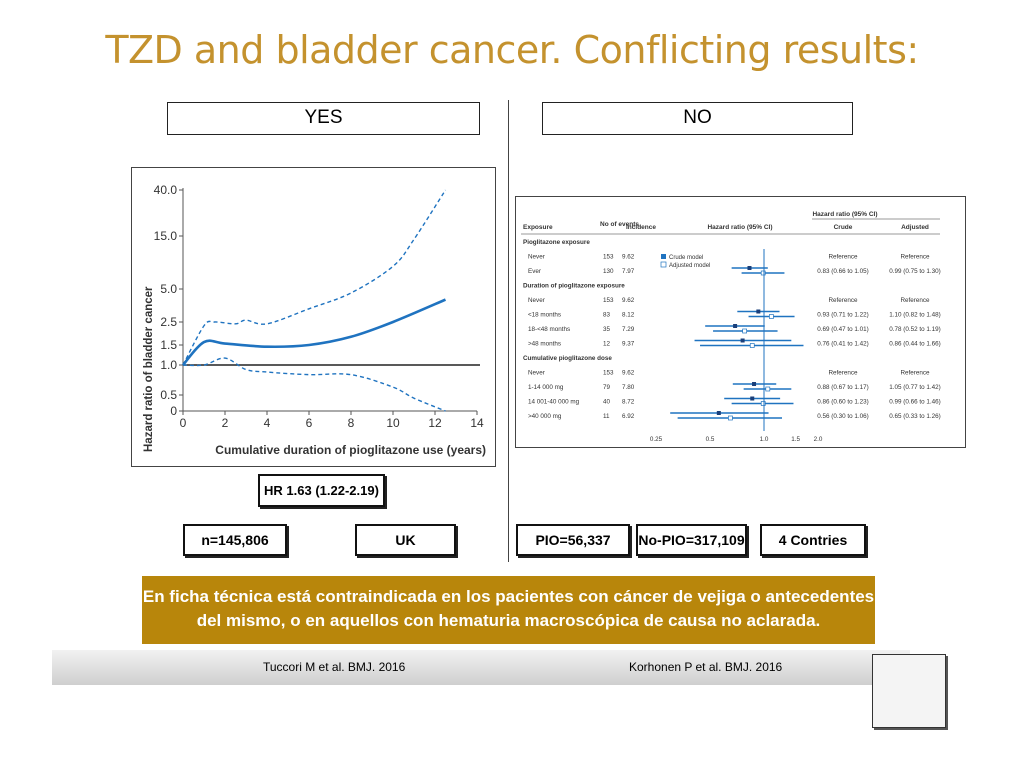 The width and height of the screenshot is (1024, 768). I want to click on y-axis-label: Hazard ratio of bladder cancer, so click(149, 369).